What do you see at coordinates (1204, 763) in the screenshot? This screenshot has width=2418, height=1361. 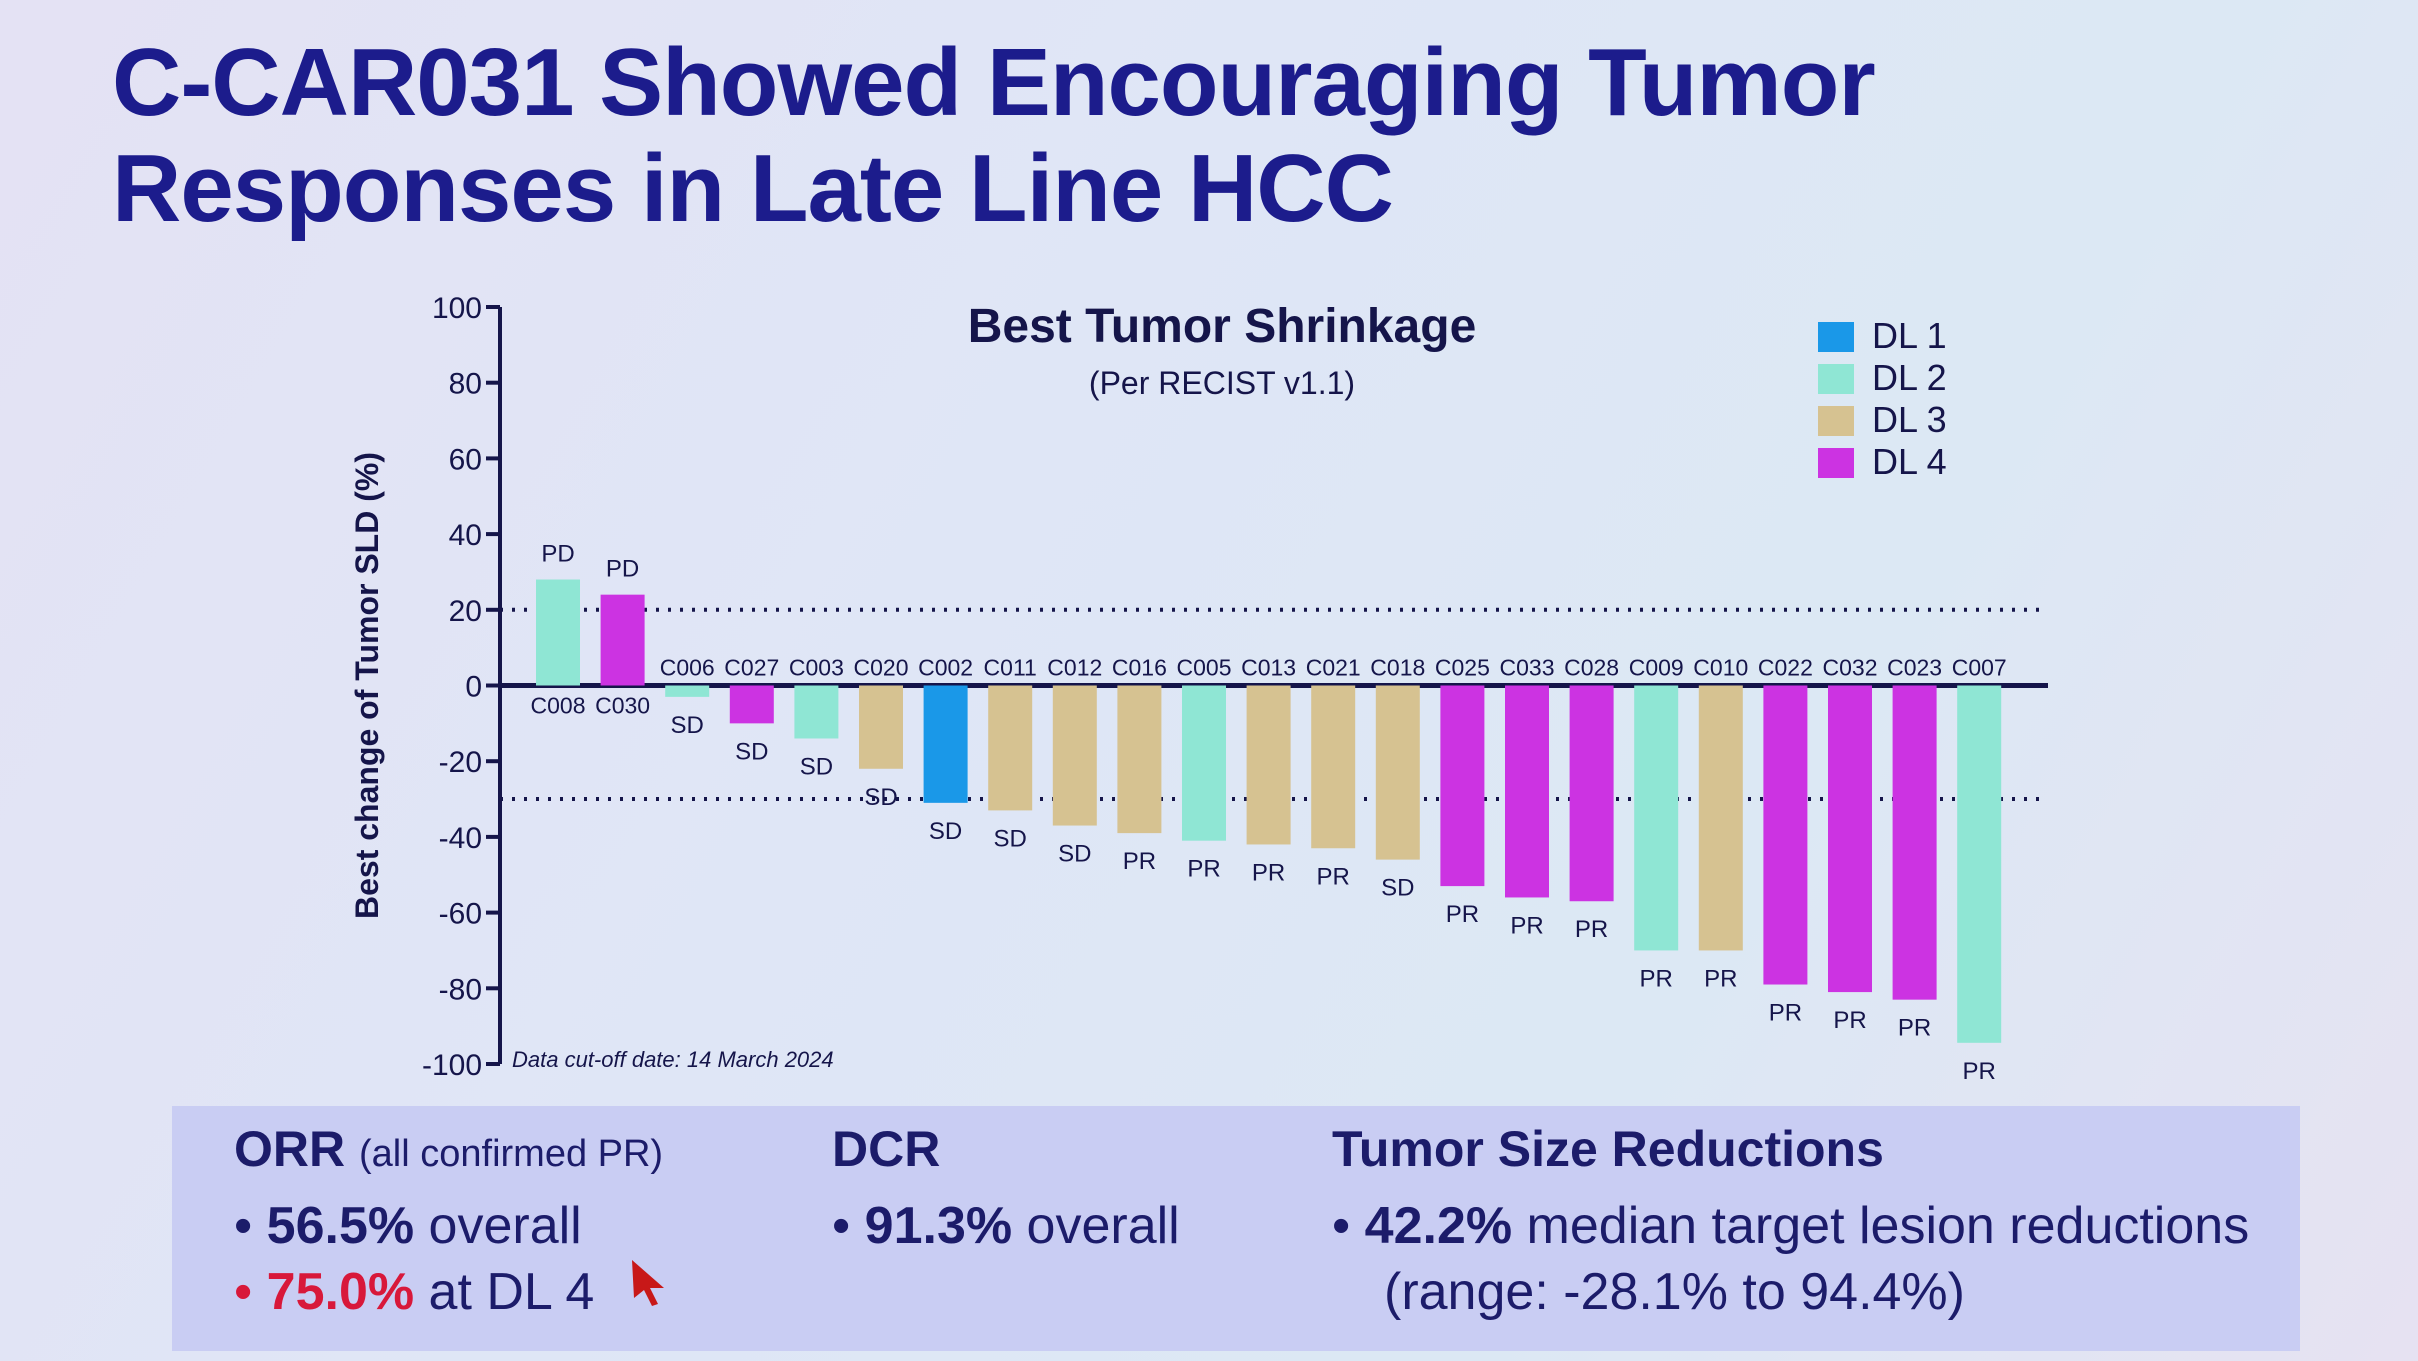 I see `bar-C005` at bounding box center [1204, 763].